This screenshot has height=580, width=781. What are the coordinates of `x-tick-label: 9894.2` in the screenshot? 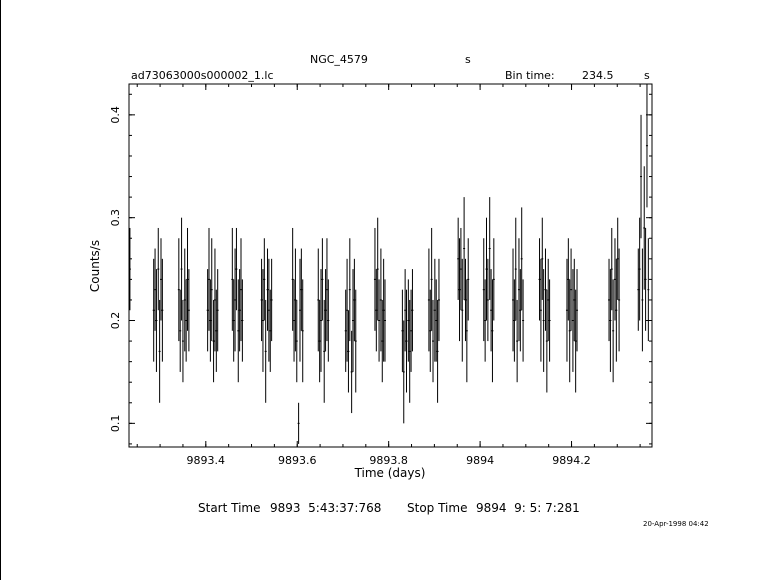 It's located at (571, 460).